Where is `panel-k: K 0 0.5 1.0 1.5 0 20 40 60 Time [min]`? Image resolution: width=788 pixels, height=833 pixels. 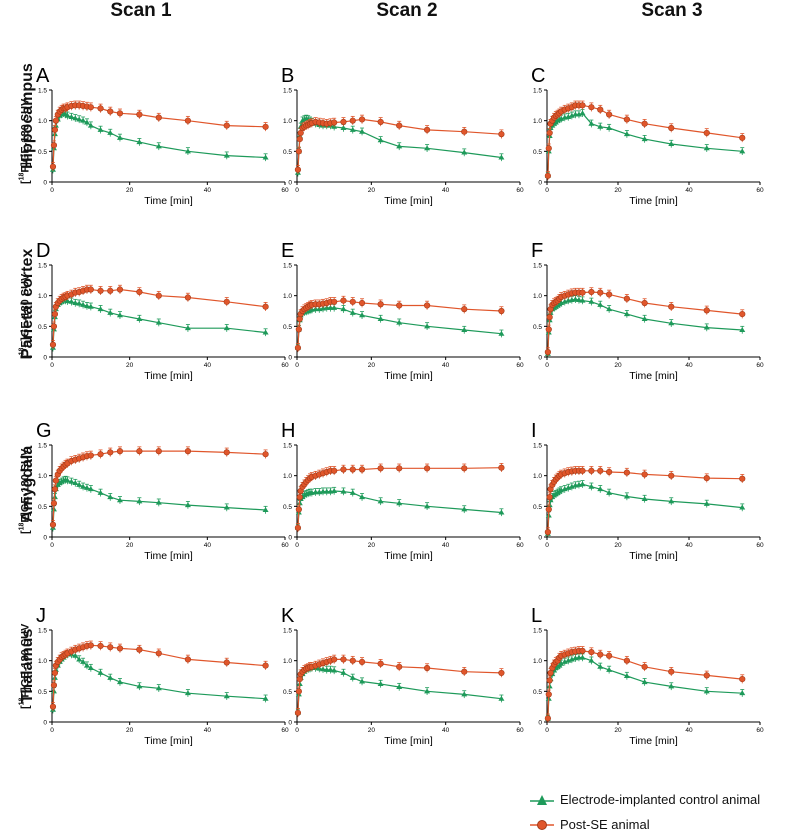
panel-k: K 0 0.5 1.0 1.5 0 20 40 60 Time [min] is located at coordinates (402, 676).